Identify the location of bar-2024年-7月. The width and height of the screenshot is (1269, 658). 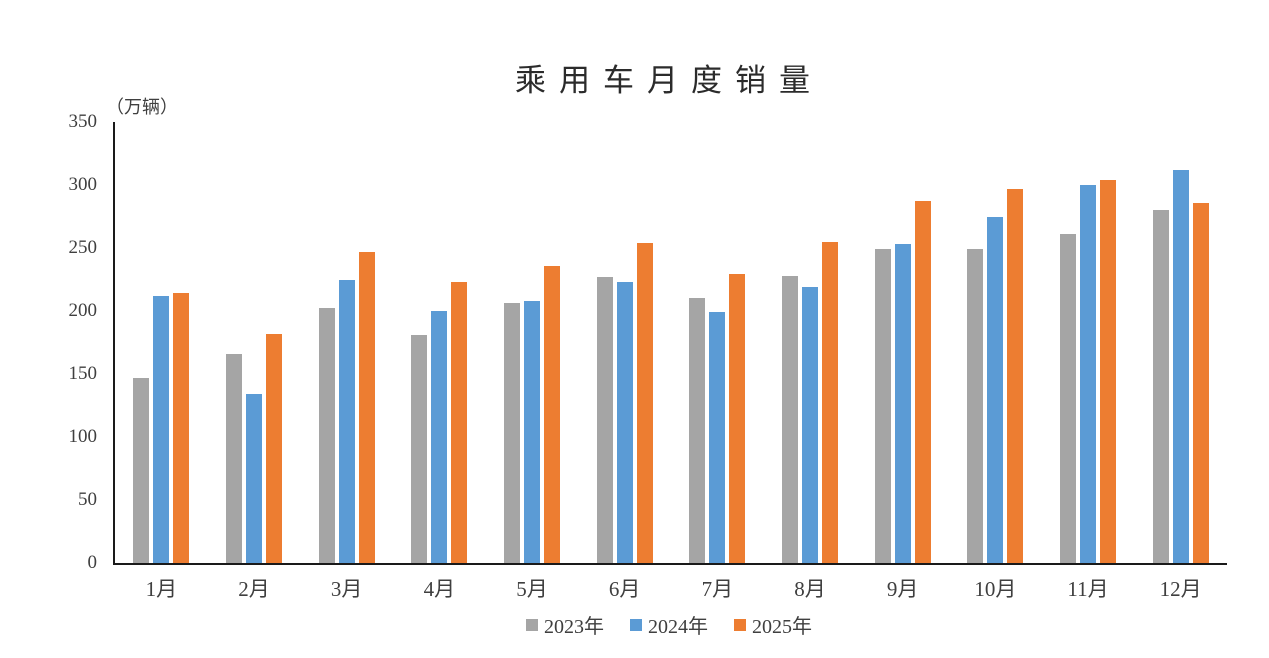
(717, 437).